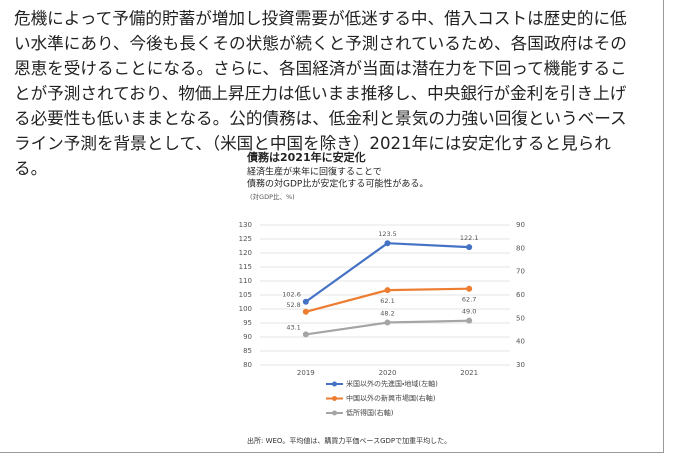  Describe the element at coordinates (293, 327) in the screenshot. I see `value-label: 43.1` at that location.